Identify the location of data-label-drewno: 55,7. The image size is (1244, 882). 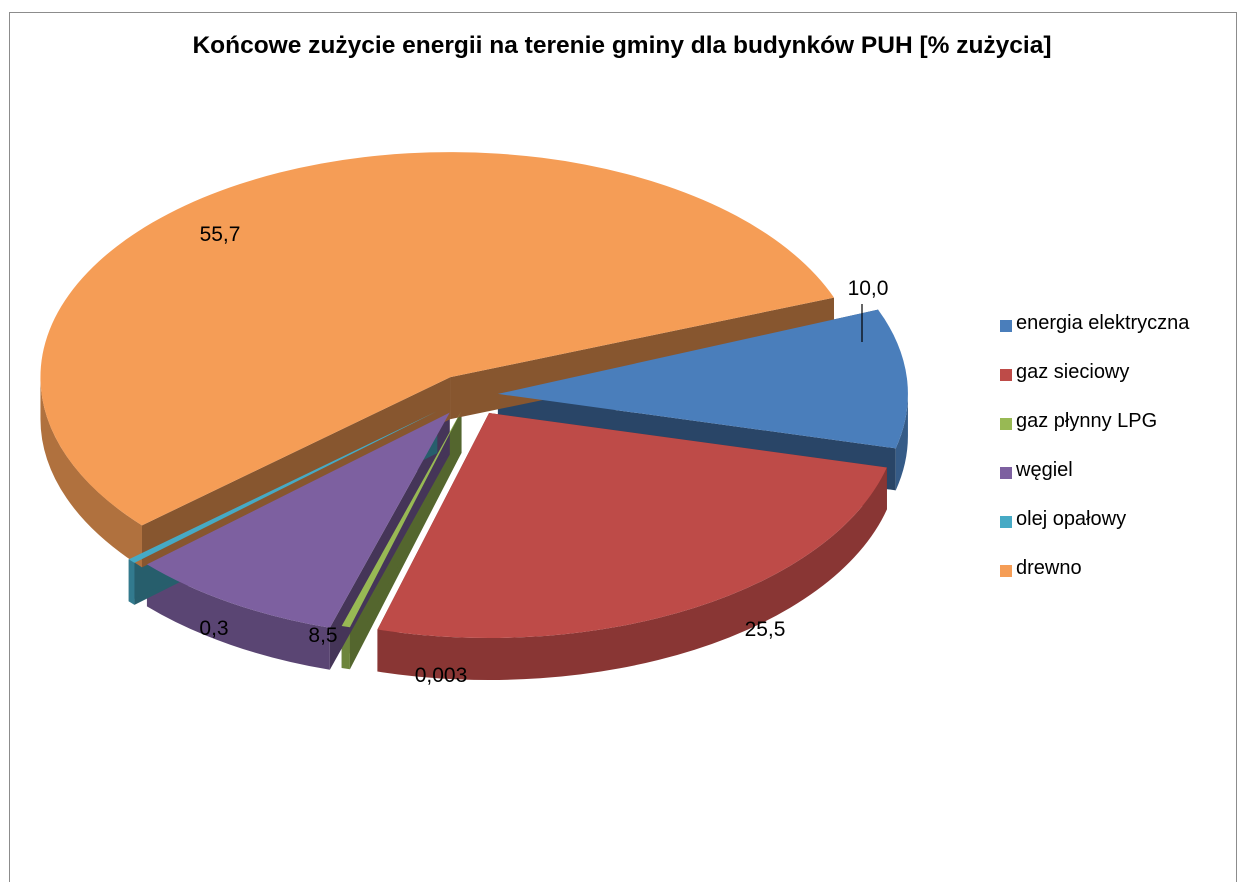
(220, 234).